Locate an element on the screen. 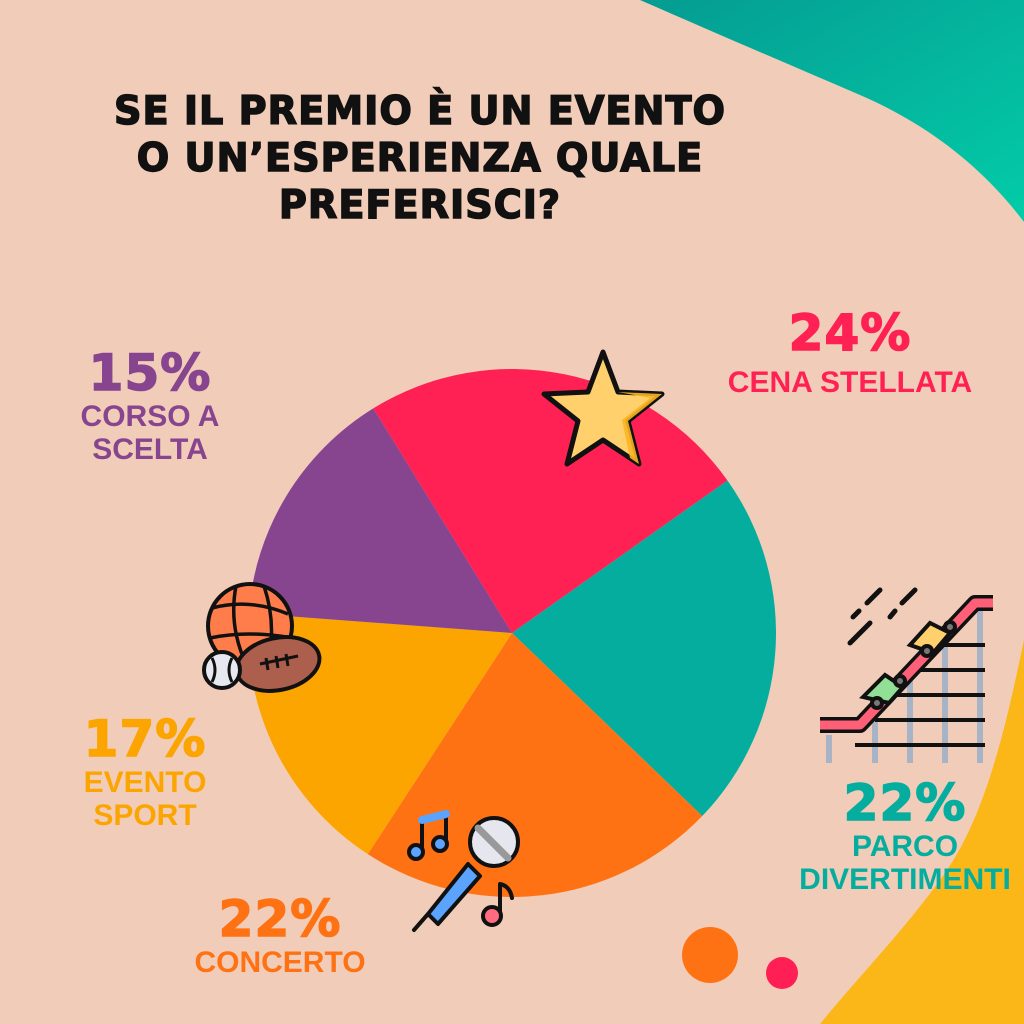 This screenshot has width=1024, height=1024. title-line-2: o un’esperienza quale is located at coordinates (420, 158).